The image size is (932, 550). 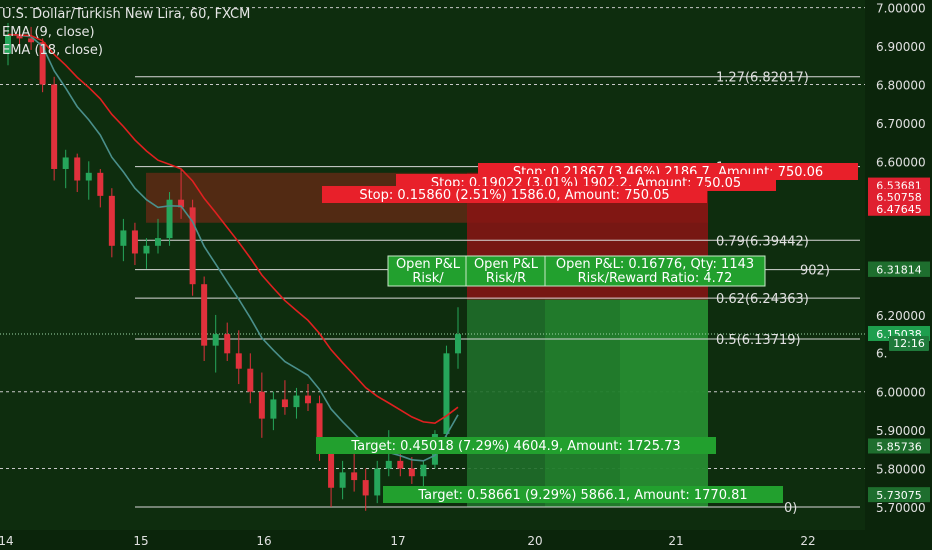 I want to click on price-badge-text-1: 6.50758, so click(x=899, y=197).